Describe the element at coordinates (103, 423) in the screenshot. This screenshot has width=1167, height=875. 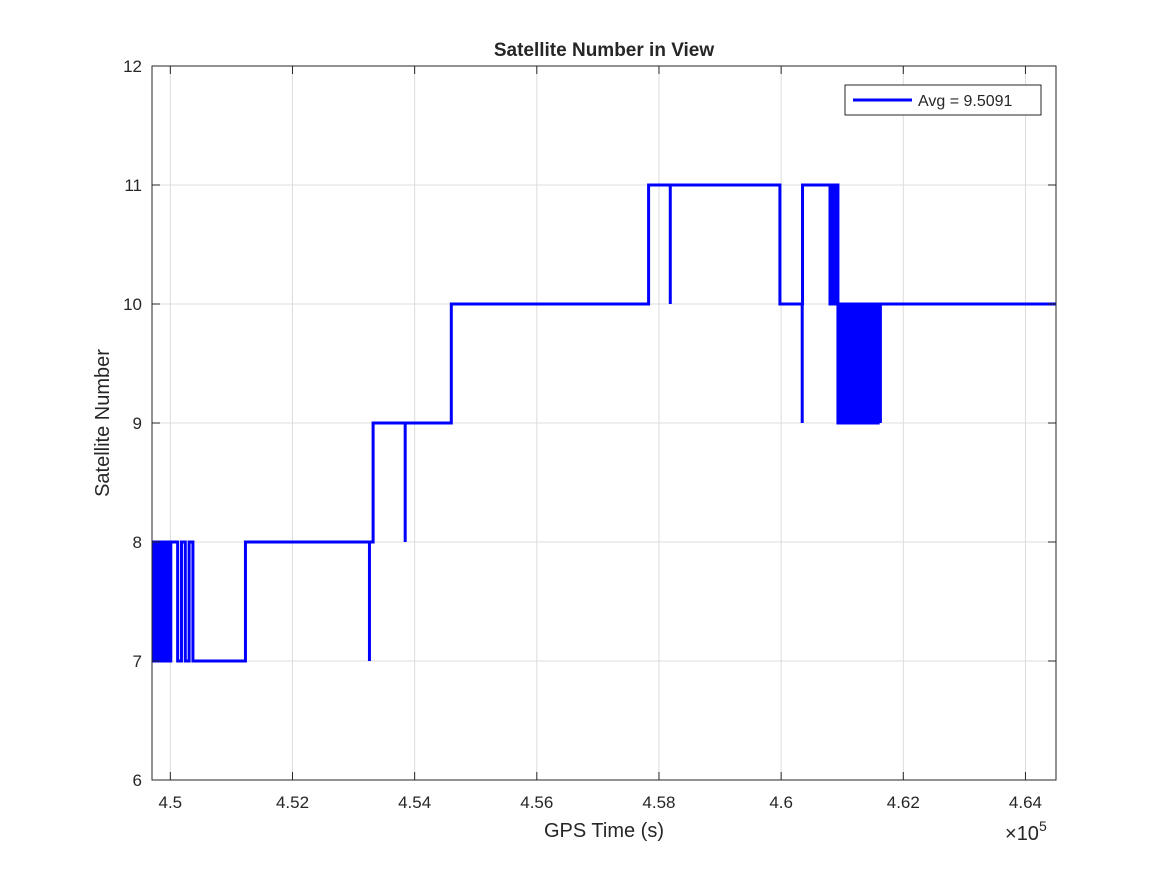
I see `y-axis-label: Satellite Number` at that location.